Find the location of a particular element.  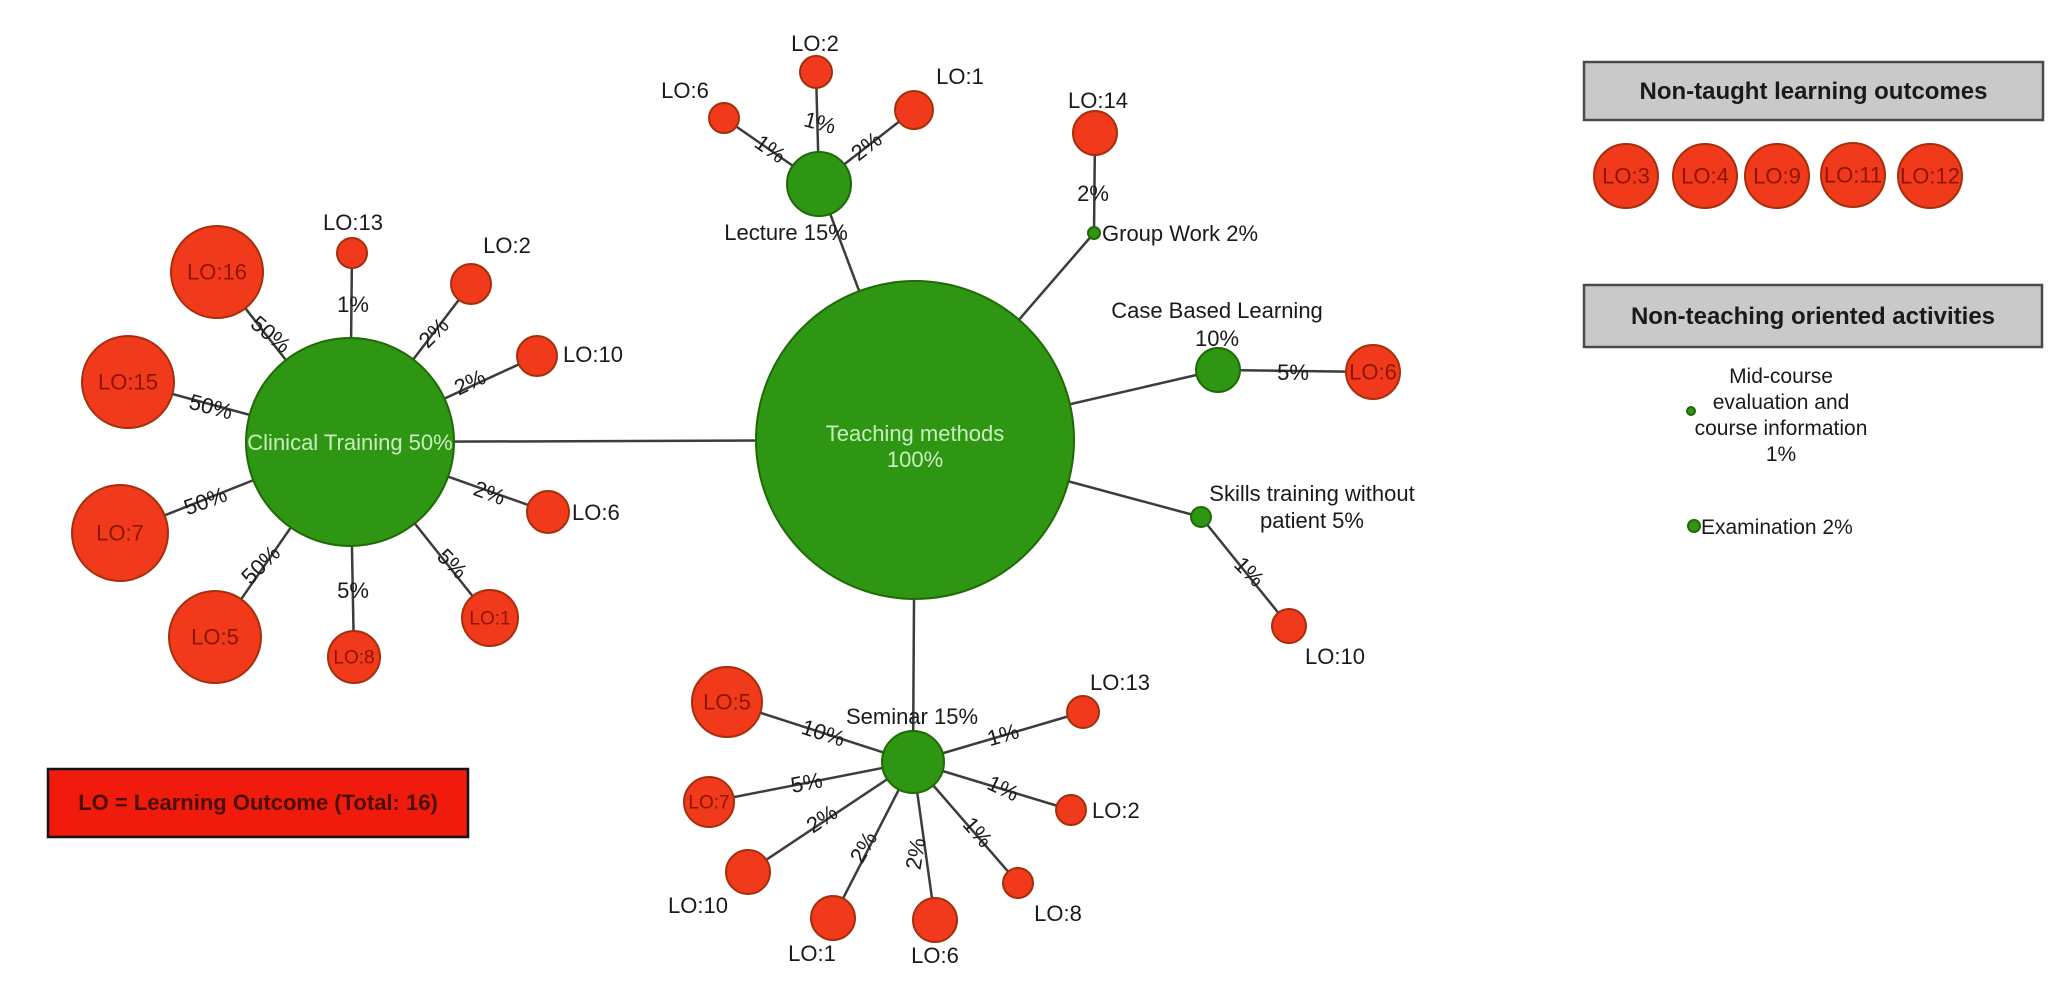

node-label-nt-lo9: LO:9 is located at coordinates (1777, 176).